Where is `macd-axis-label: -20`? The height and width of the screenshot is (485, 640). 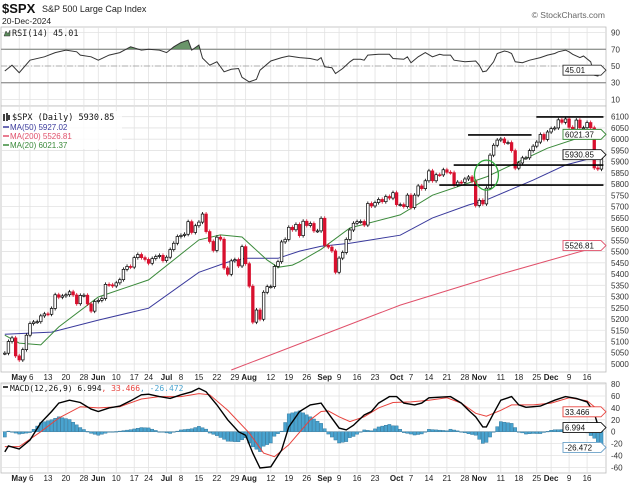
macd-axis-label: -20 is located at coordinates (617, 444).